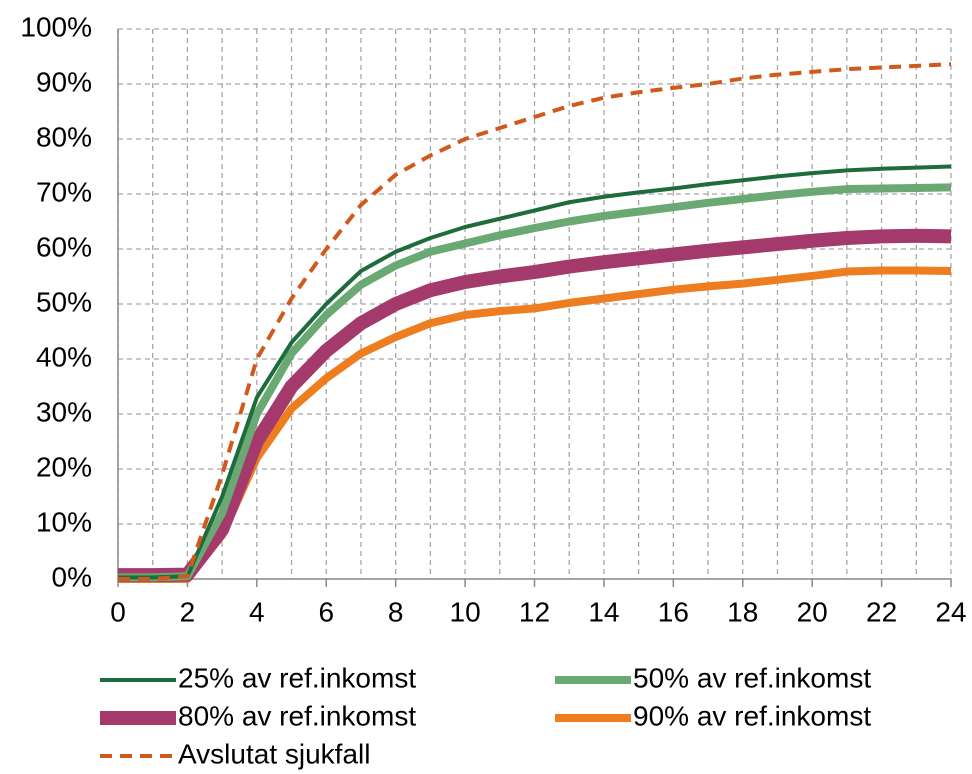  I want to click on x-tick-label: 18, so click(742, 611).